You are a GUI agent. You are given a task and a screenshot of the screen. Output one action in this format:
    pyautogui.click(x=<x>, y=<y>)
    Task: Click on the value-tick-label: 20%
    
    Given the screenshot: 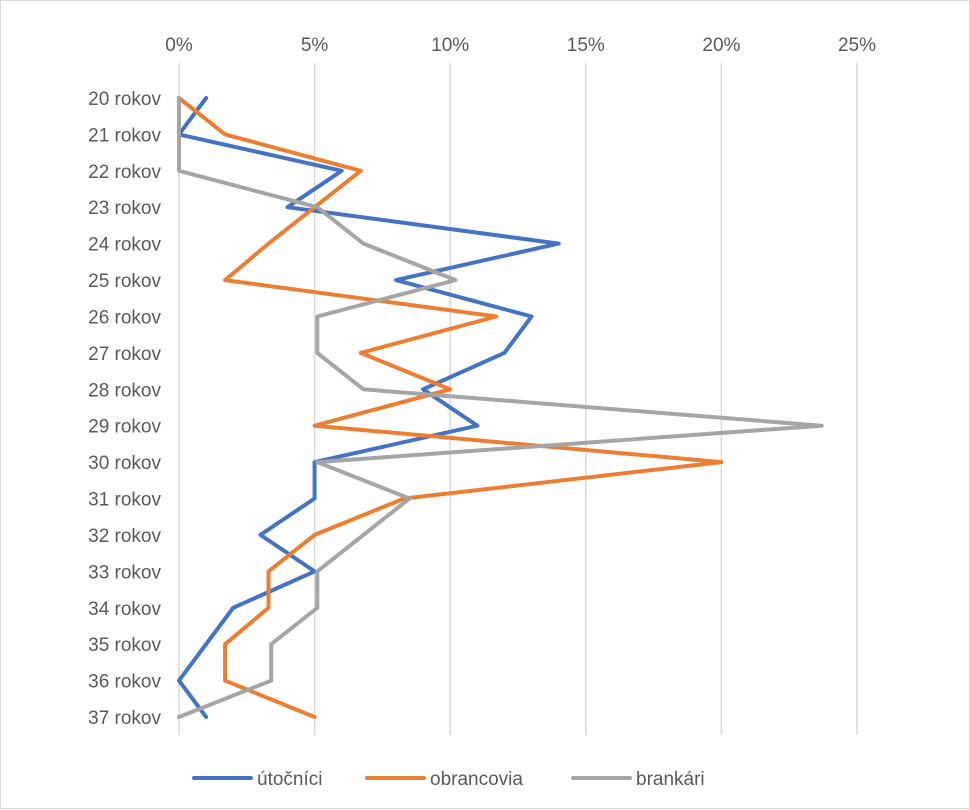 What is the action you would take?
    pyautogui.click(x=721, y=45)
    